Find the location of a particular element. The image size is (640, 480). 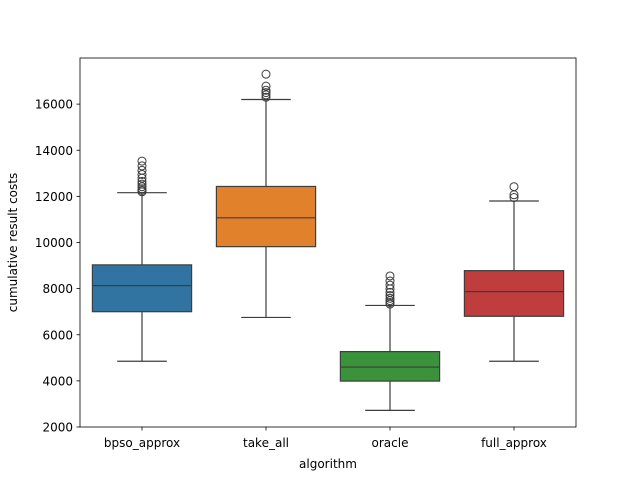

y-tick-label: 4000 is located at coordinates (57, 381).